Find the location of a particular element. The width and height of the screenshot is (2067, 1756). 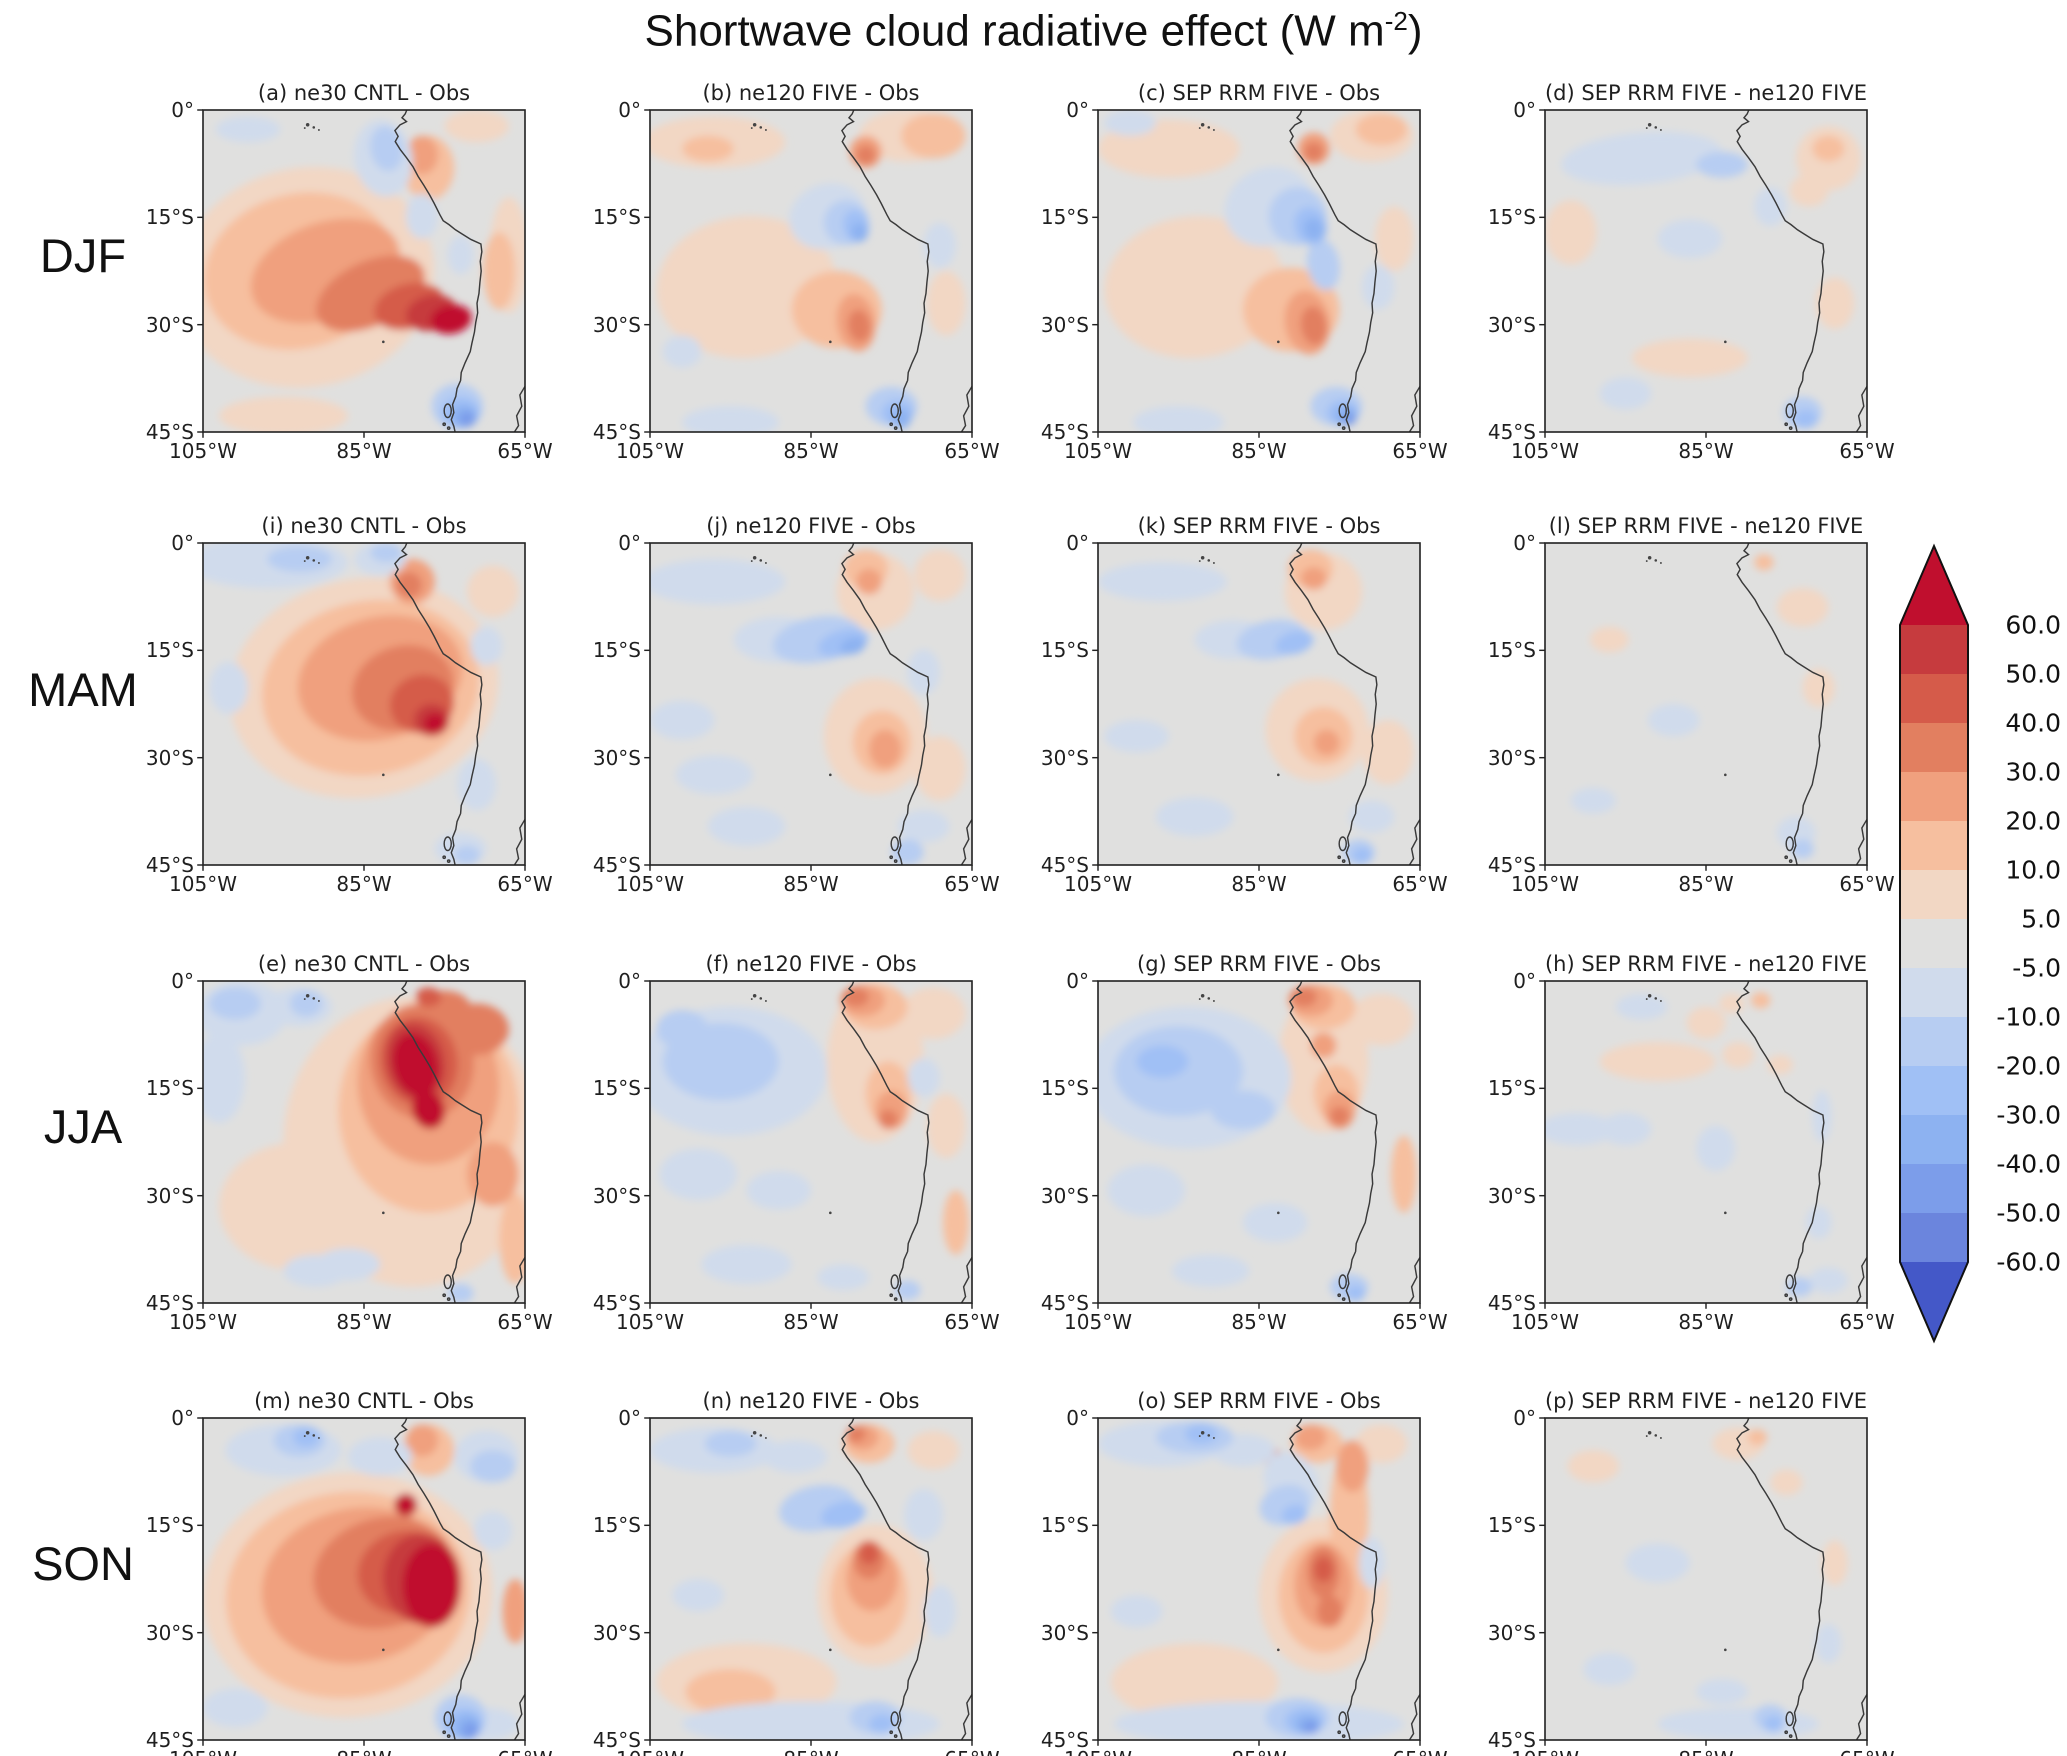

title-superscript: -2 is located at coordinates (1396, 21).